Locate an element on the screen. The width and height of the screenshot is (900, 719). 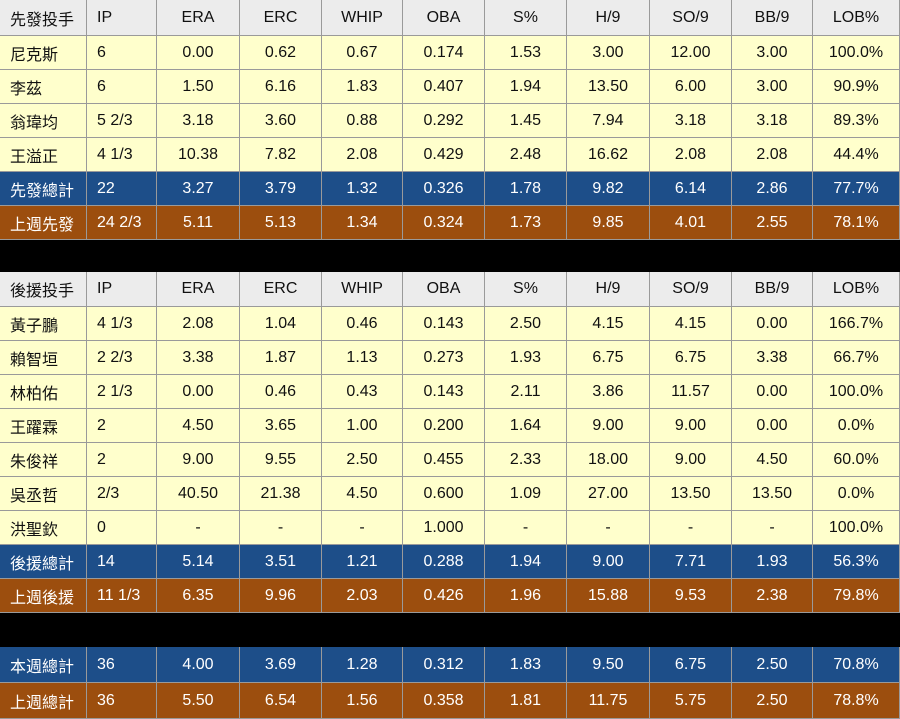
stat-cell: 6.54 is located at coordinates (281, 701).